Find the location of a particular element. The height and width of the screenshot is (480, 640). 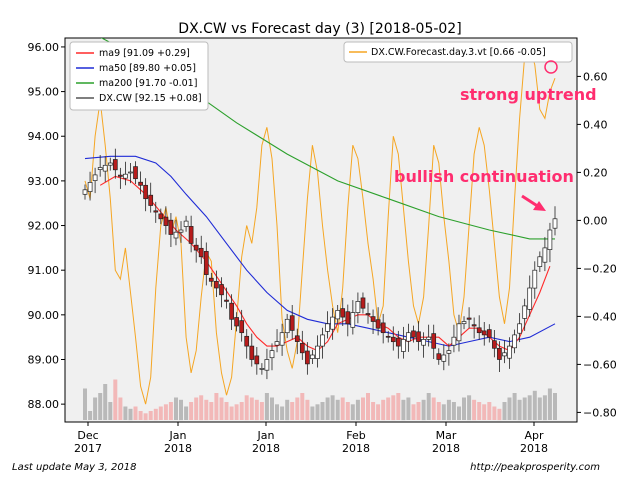

y-left-tick-label: 93.00 is located at coordinates (44, 181).